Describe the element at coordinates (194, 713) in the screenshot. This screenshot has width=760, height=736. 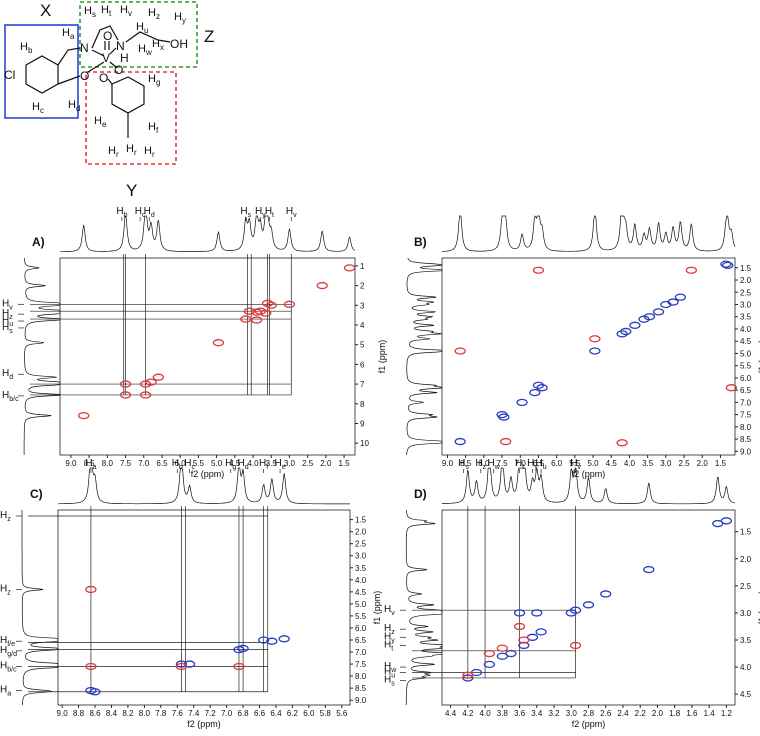
I see `x-tick-label: 7.4` at that location.